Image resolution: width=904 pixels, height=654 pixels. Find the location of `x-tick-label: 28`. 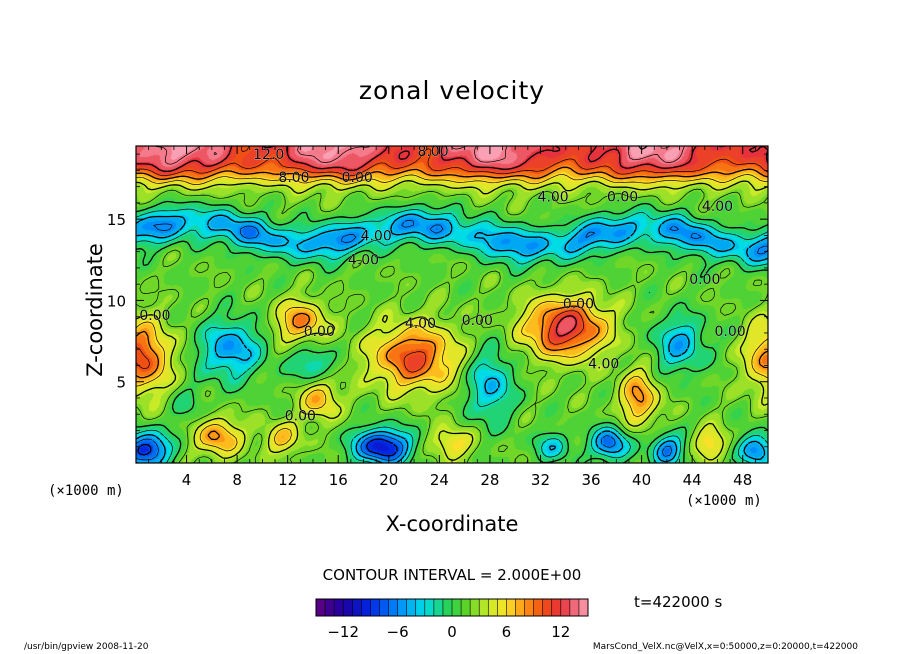

x-tick-label: 28 is located at coordinates (489, 480).